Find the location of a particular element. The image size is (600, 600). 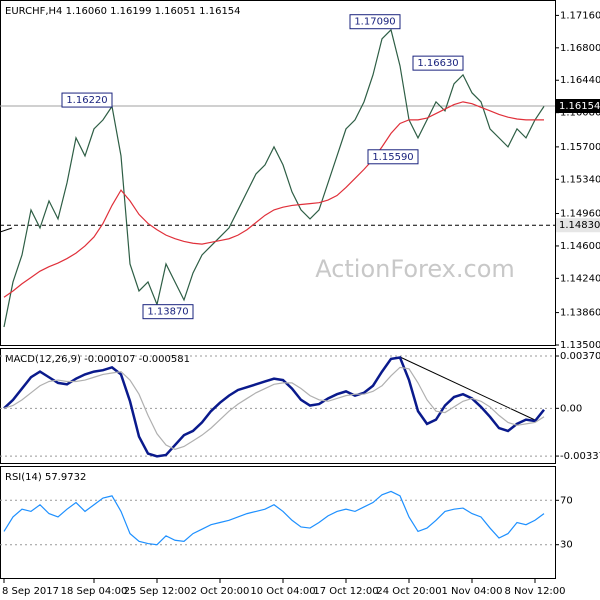

annotation-label: 1.16630 is located at coordinates (437, 63).